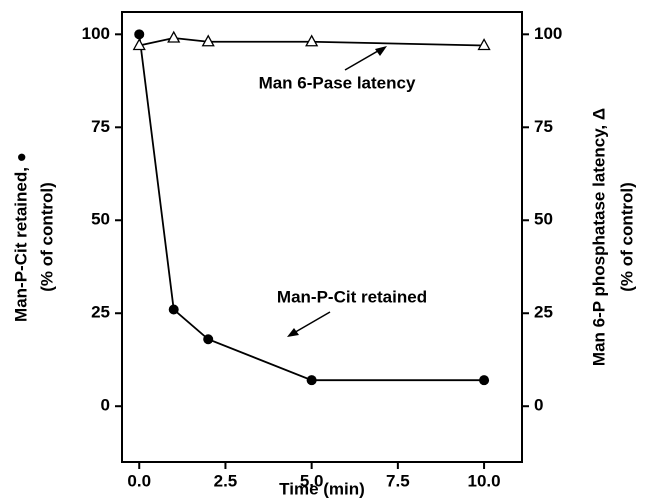  Describe the element at coordinates (96, 33) in the screenshot. I see `y-tick-label: 100` at that location.